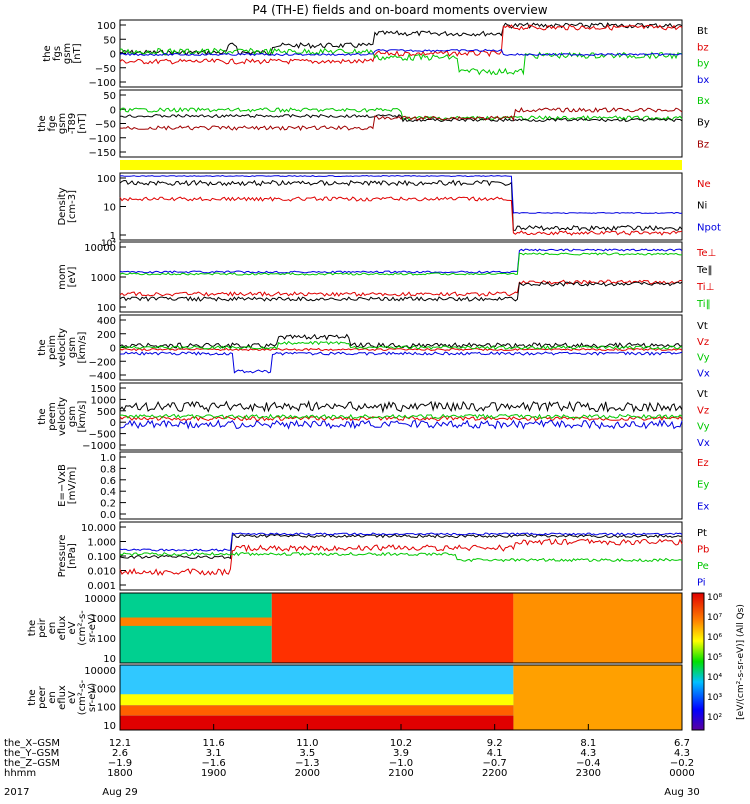 The image size is (750, 804). Describe the element at coordinates (108, 458) in the screenshot. I see `y-tick-label: 1.0` at that location.